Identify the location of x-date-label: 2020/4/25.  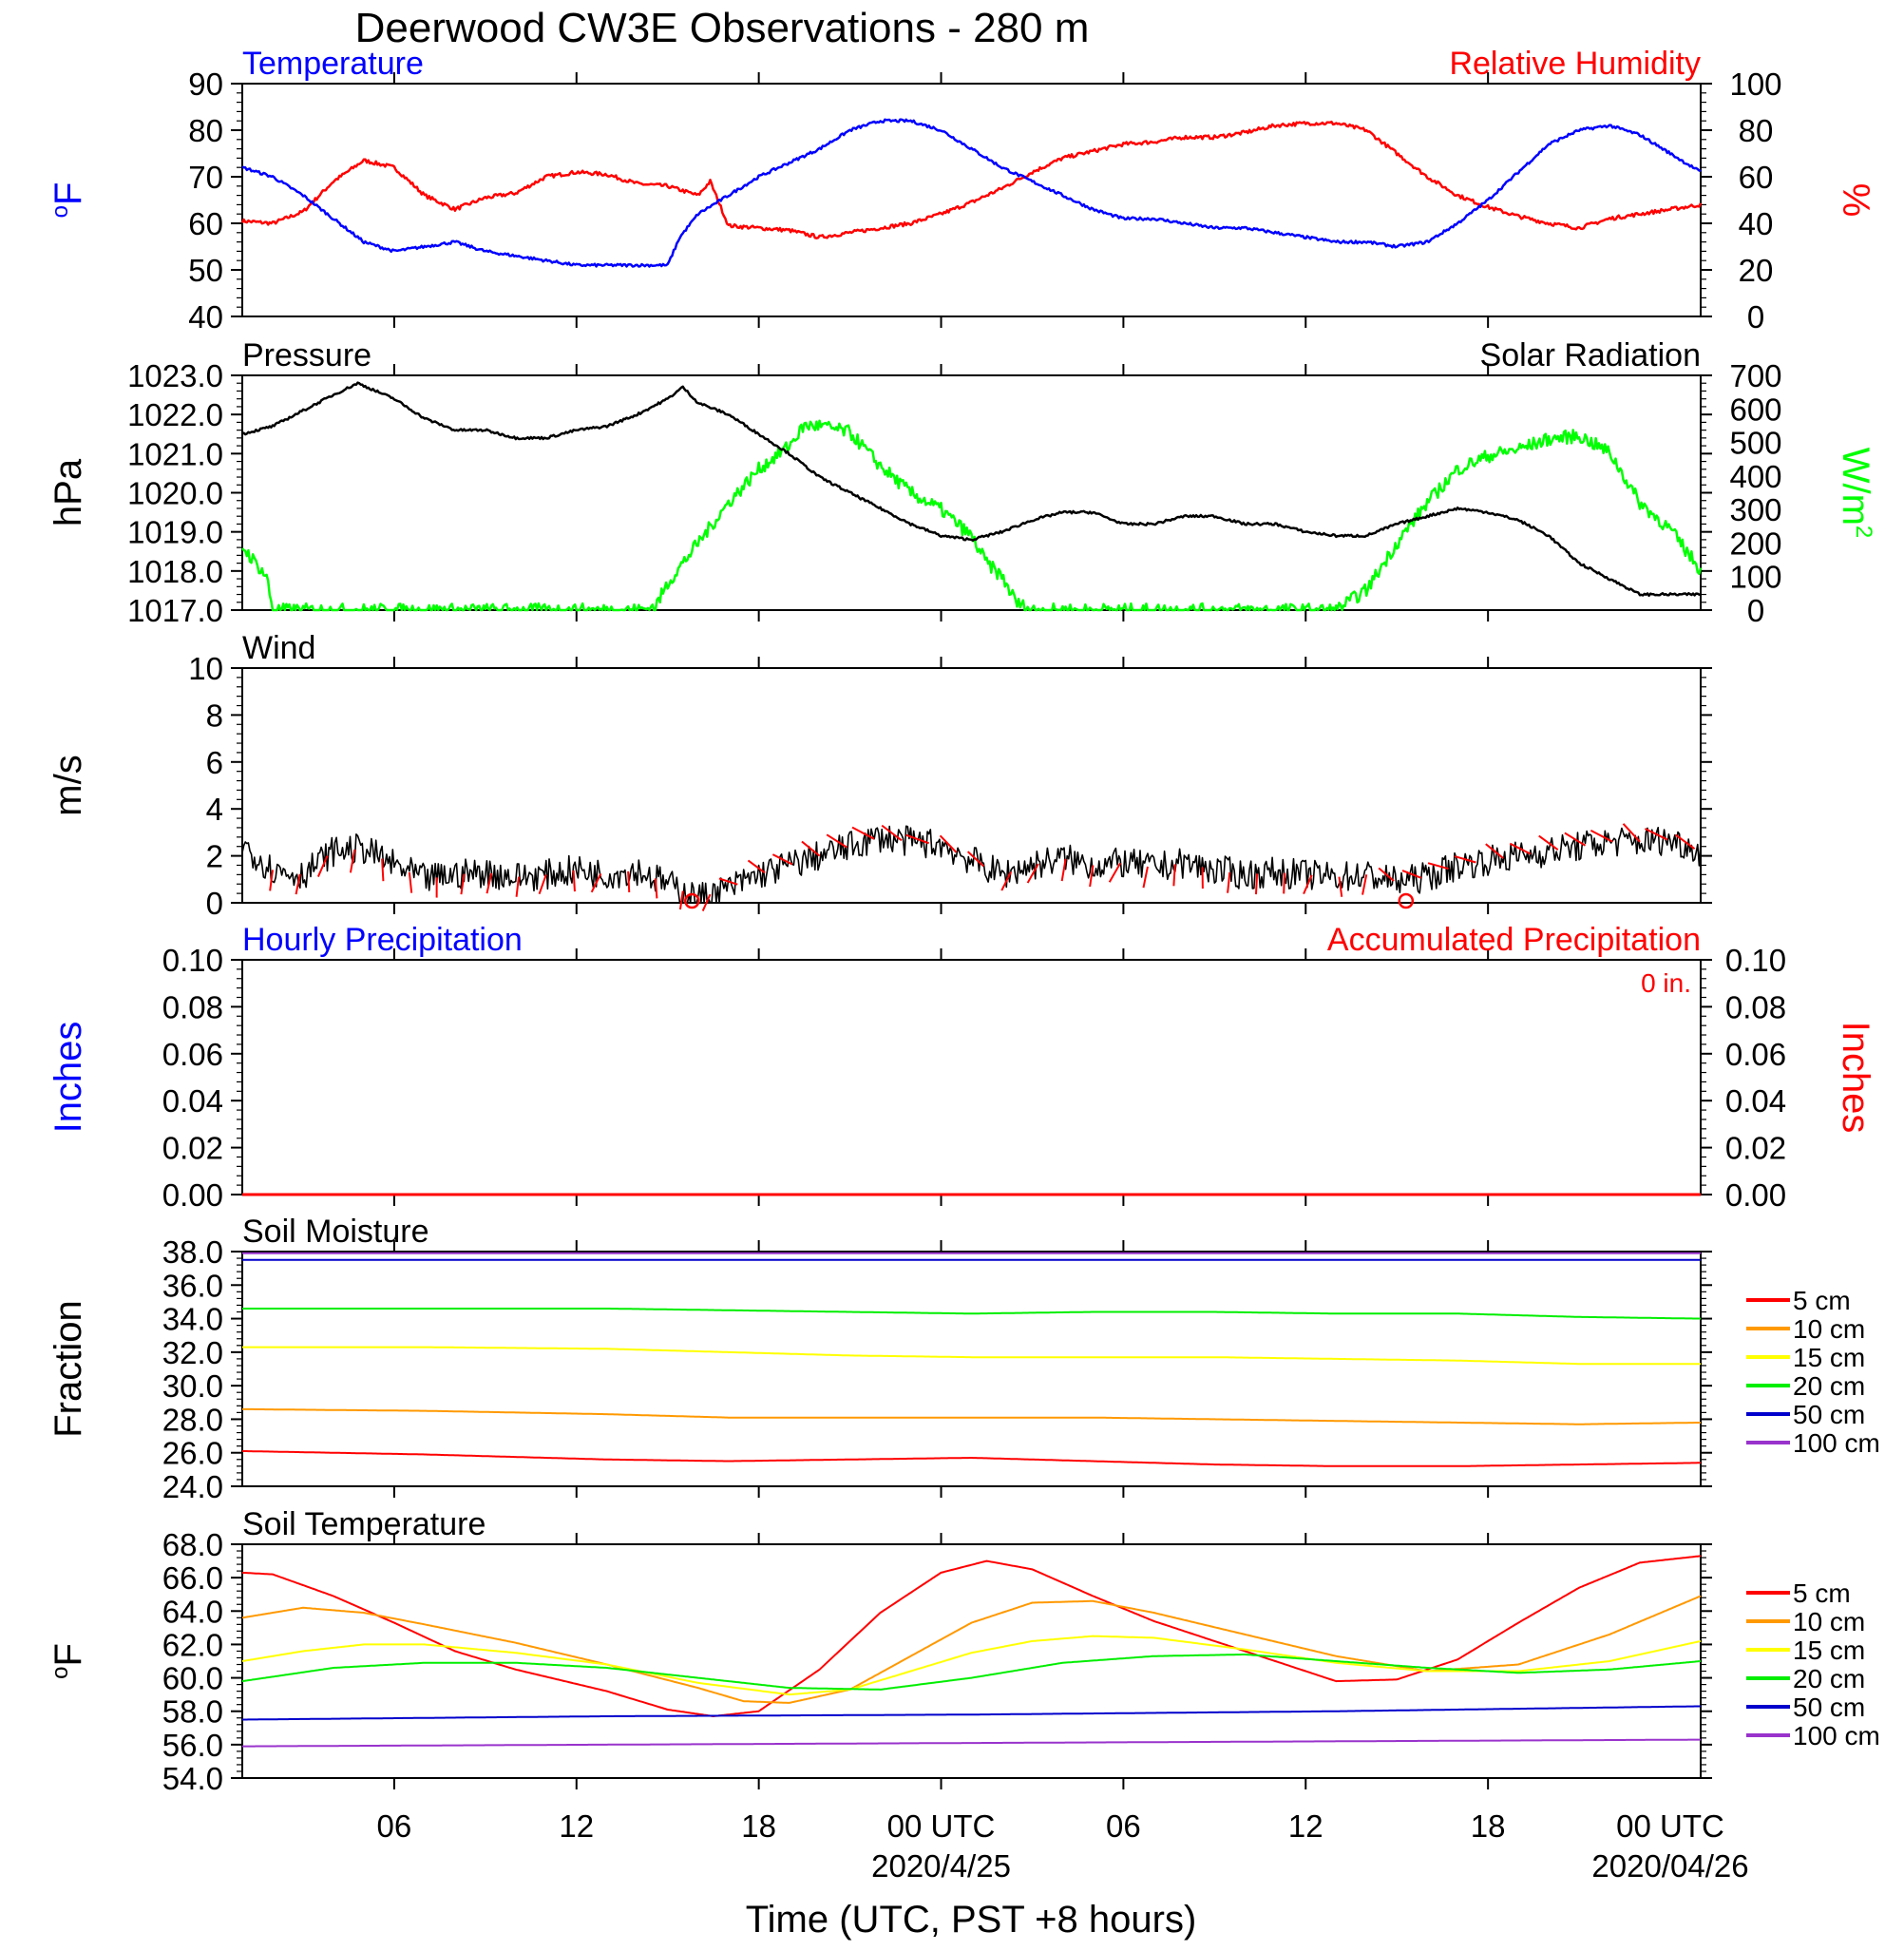
(941, 1866).